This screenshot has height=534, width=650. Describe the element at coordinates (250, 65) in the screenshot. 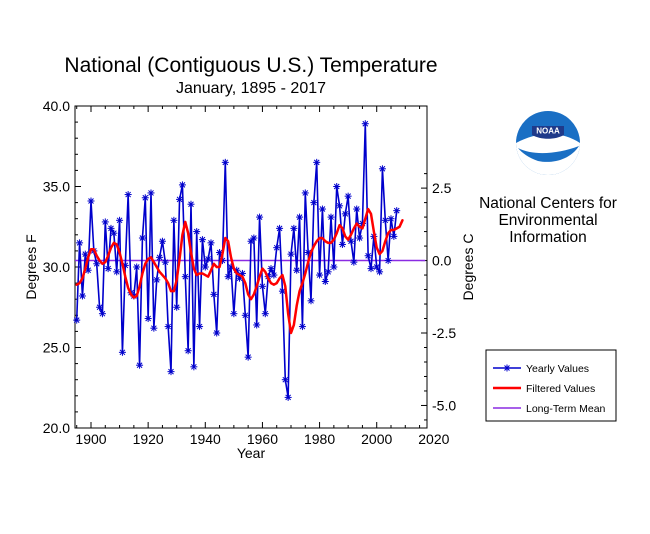

I see `chart-title: National (Contiguous U.S.) Temperature` at that location.